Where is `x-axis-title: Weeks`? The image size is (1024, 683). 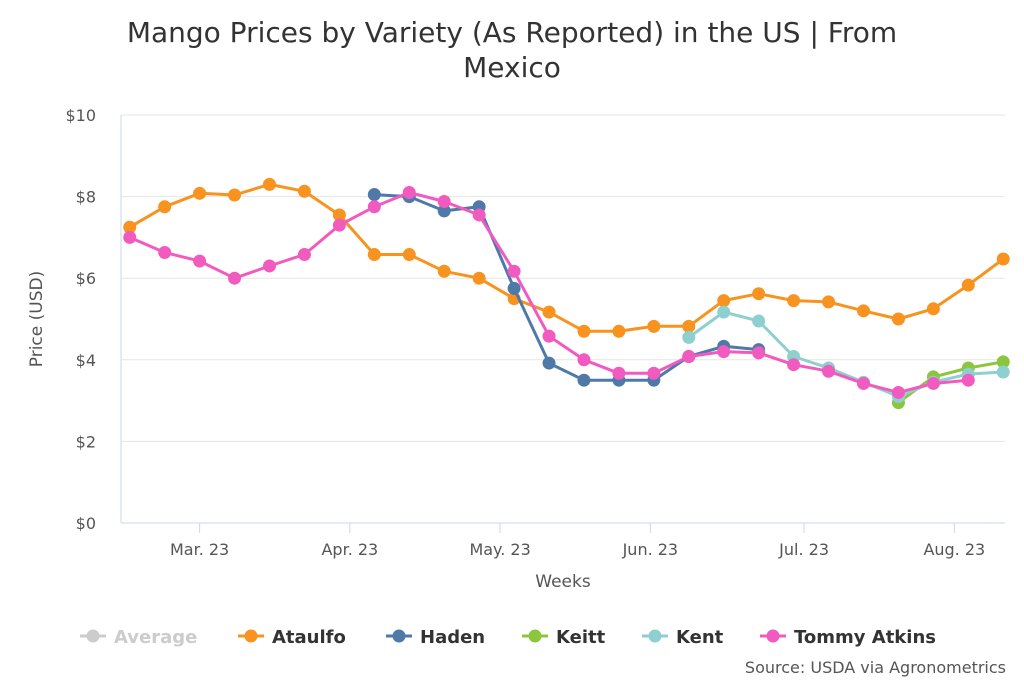
x-axis-title: Weeks is located at coordinates (563, 582).